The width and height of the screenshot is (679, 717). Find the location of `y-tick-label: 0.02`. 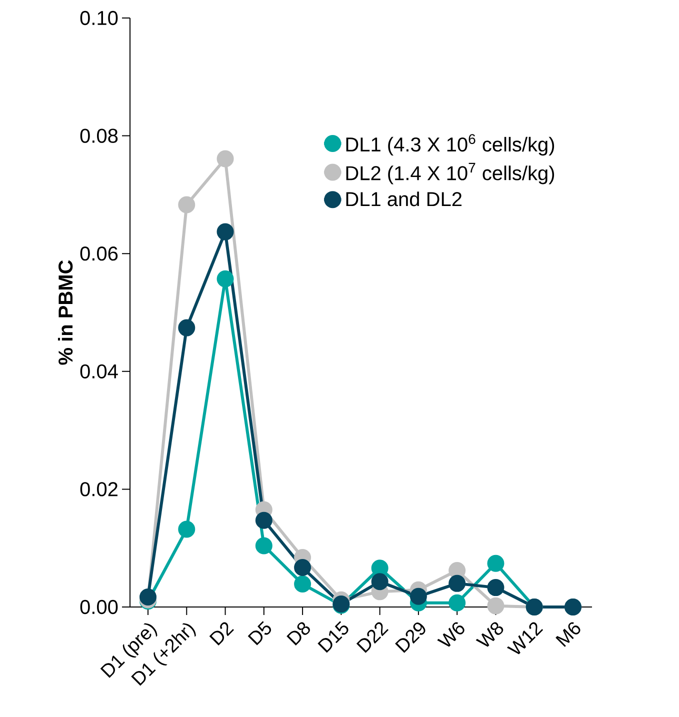

y-tick-label: 0.02 is located at coordinates (99, 489).